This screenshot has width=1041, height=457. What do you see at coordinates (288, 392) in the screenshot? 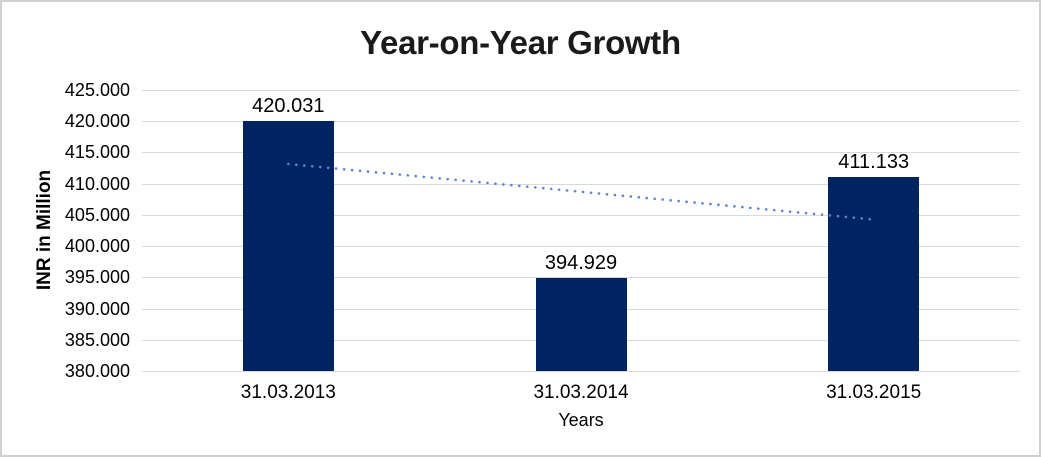
I see `x-axis-category-label: 31.03.2013` at bounding box center [288, 392].